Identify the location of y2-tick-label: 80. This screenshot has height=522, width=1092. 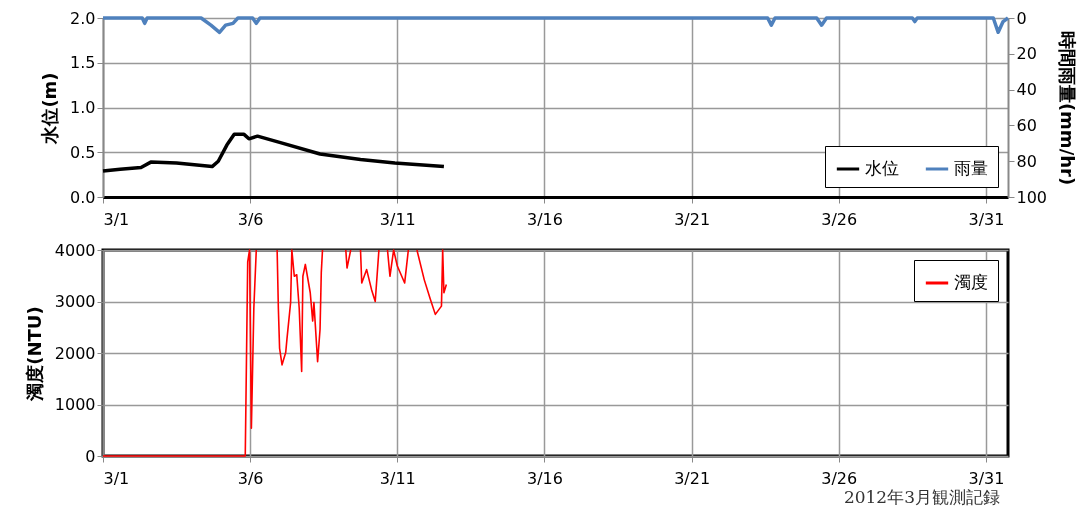
(1026, 161).